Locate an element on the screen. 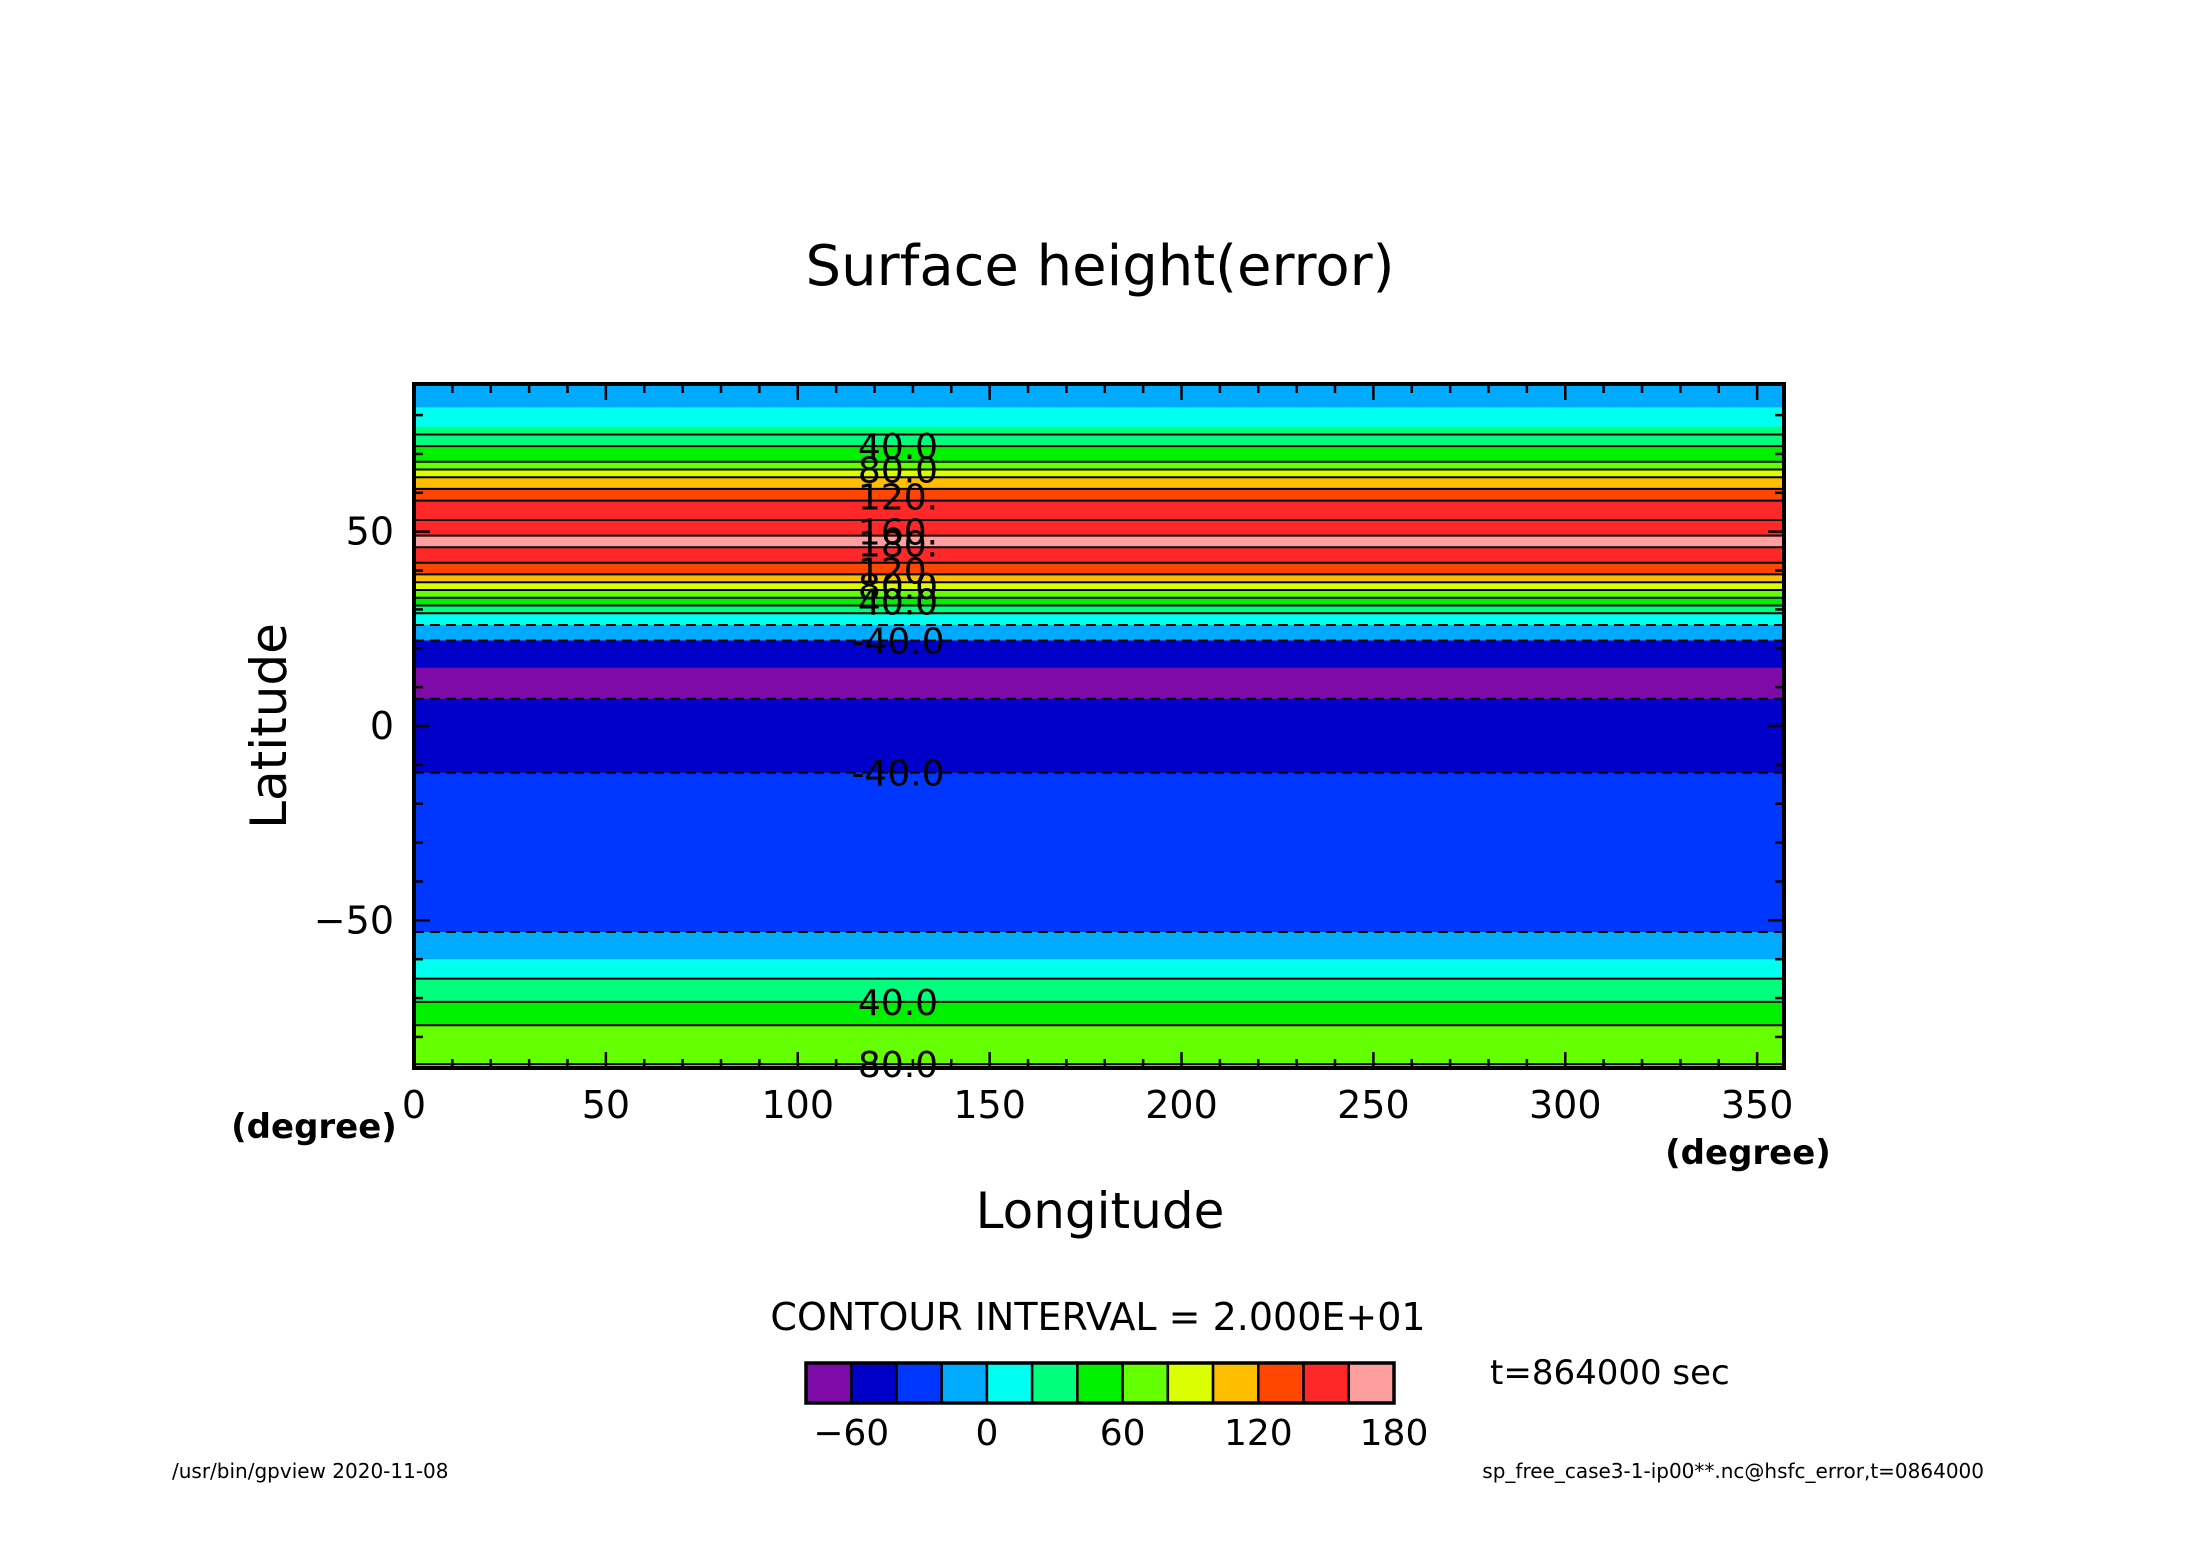 The height and width of the screenshot is (1546, 2188). x-tick-label-200: 200 is located at coordinates (1181, 1105).